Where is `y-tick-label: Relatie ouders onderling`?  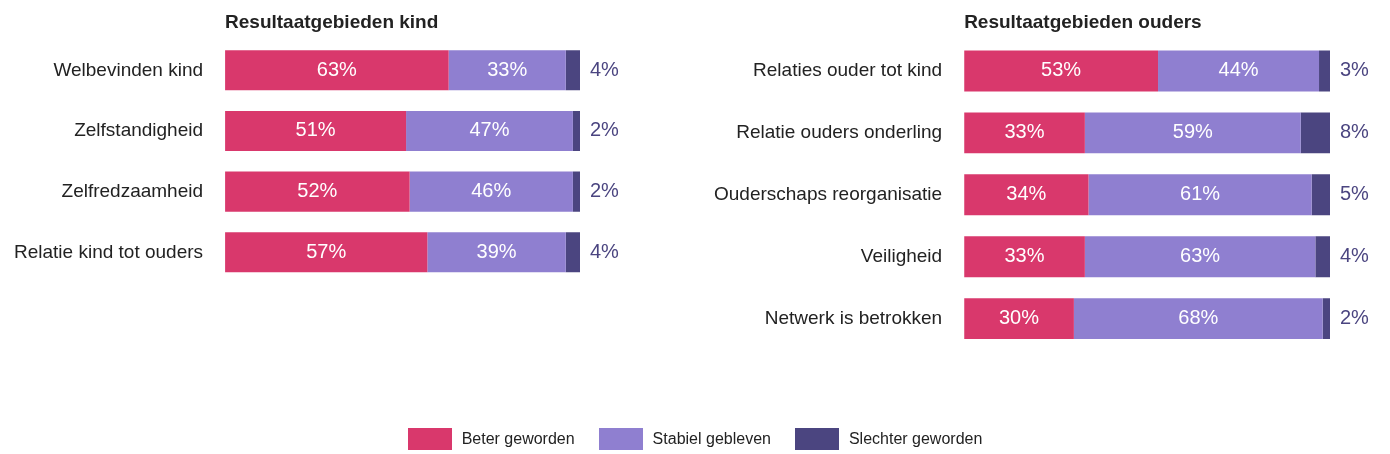 y-tick-label: Relatie ouders onderling is located at coordinates (839, 132).